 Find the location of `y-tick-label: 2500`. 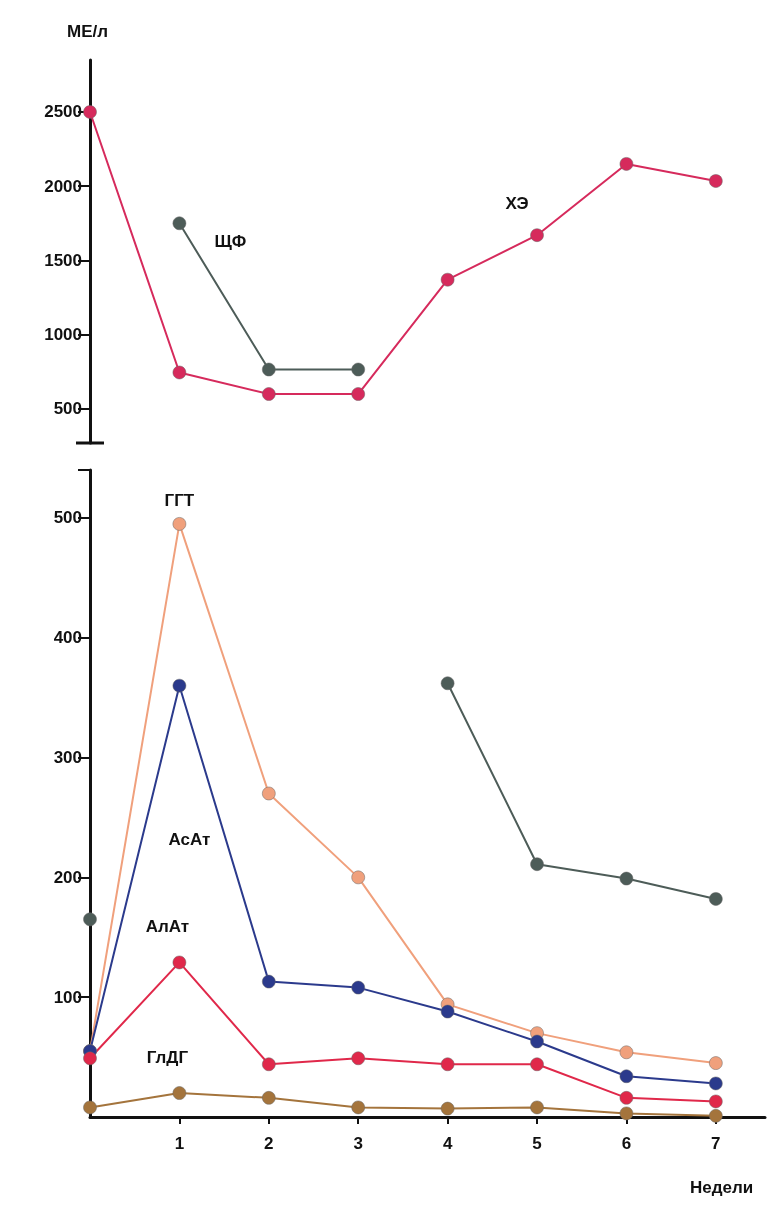

y-tick-label: 2500 is located at coordinates (63, 112).